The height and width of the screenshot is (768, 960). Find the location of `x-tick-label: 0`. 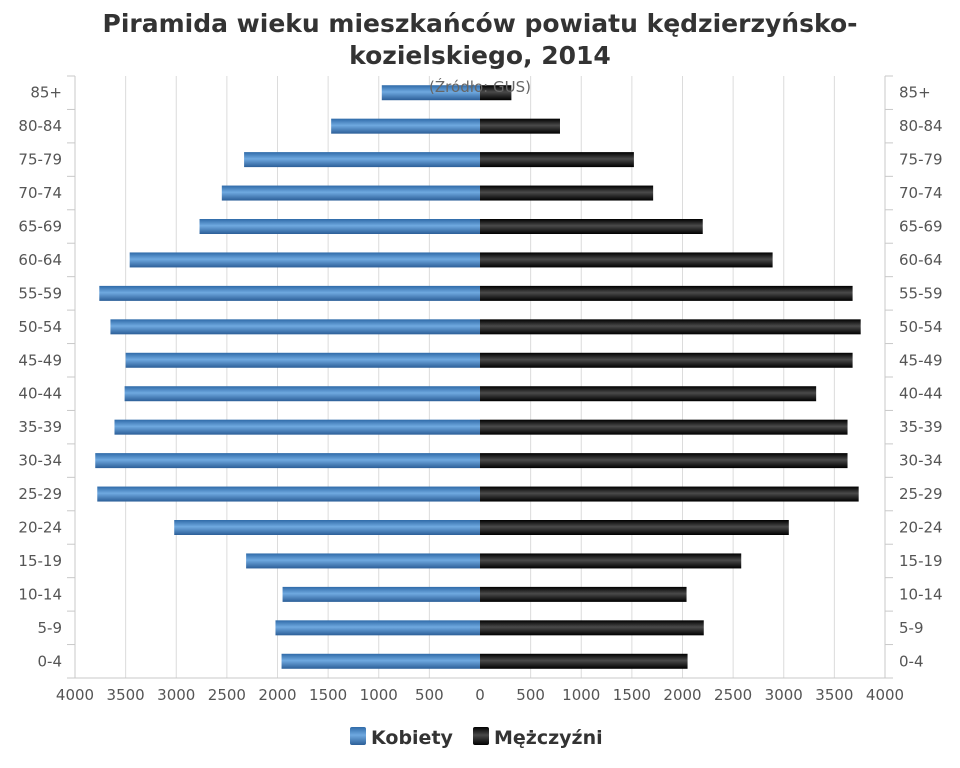

x-tick-label: 0 is located at coordinates (480, 695).